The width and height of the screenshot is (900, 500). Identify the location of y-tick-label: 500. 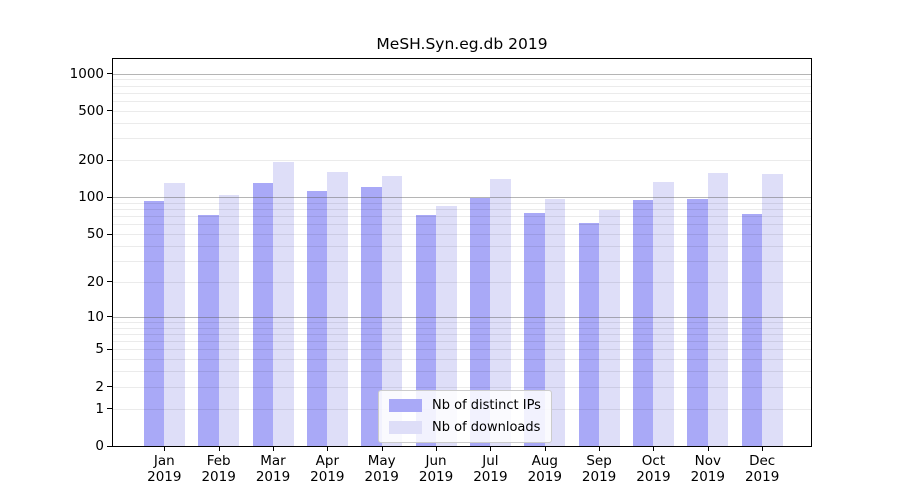
(91, 110).